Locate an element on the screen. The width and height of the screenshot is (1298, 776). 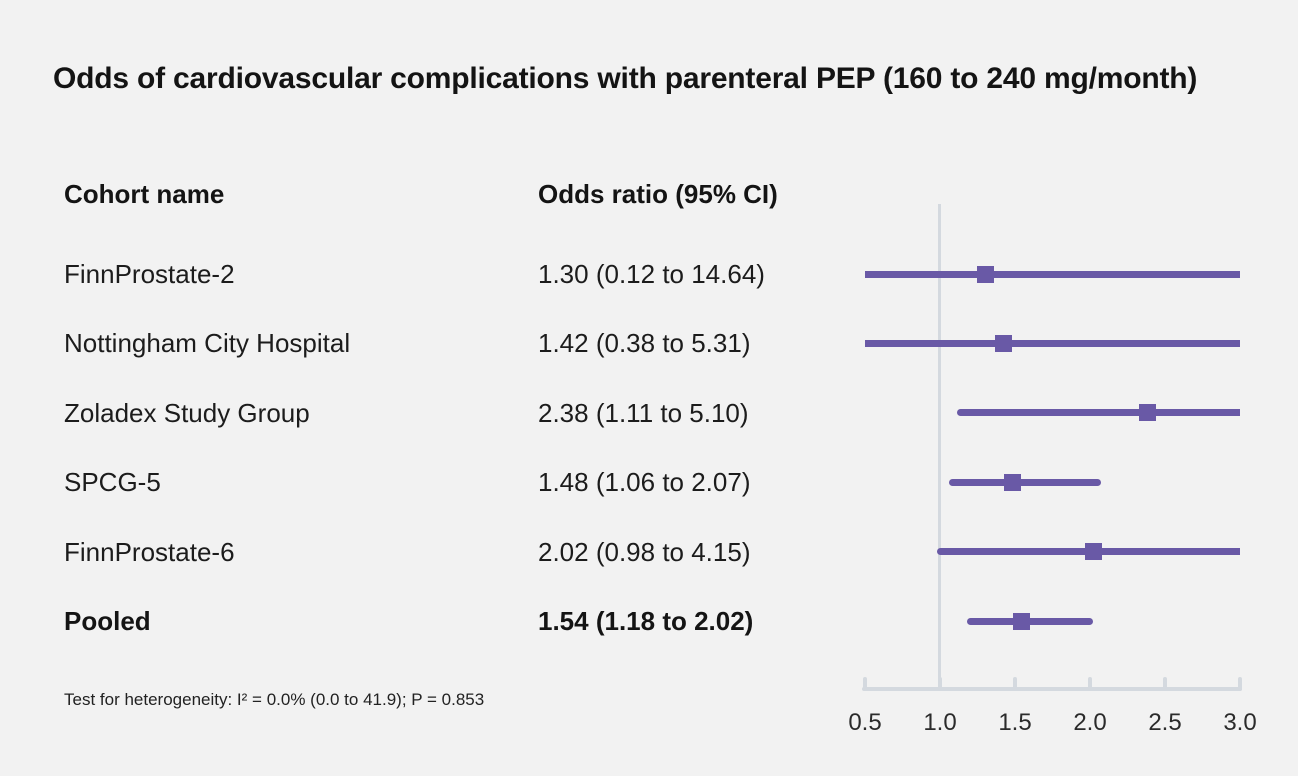
x-axis-tick-label: 1.0 is located at coordinates (940, 722).